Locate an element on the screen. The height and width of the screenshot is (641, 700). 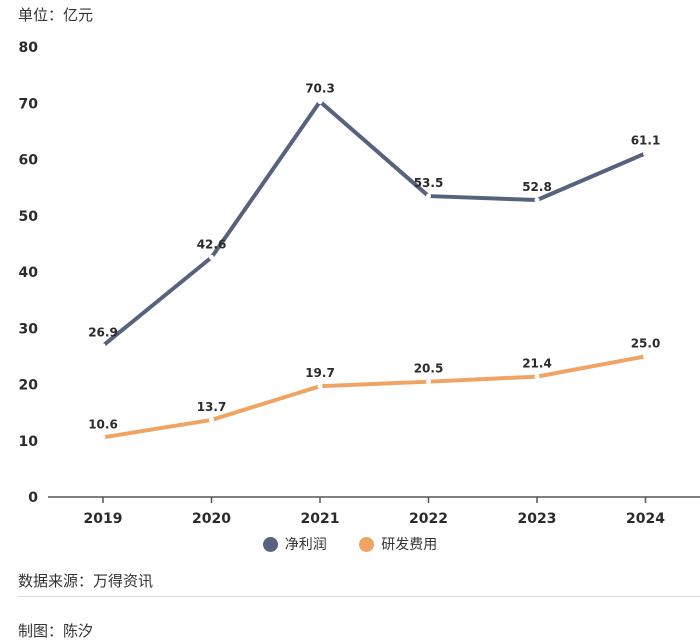
data-label: 19.7 is located at coordinates (320, 373).